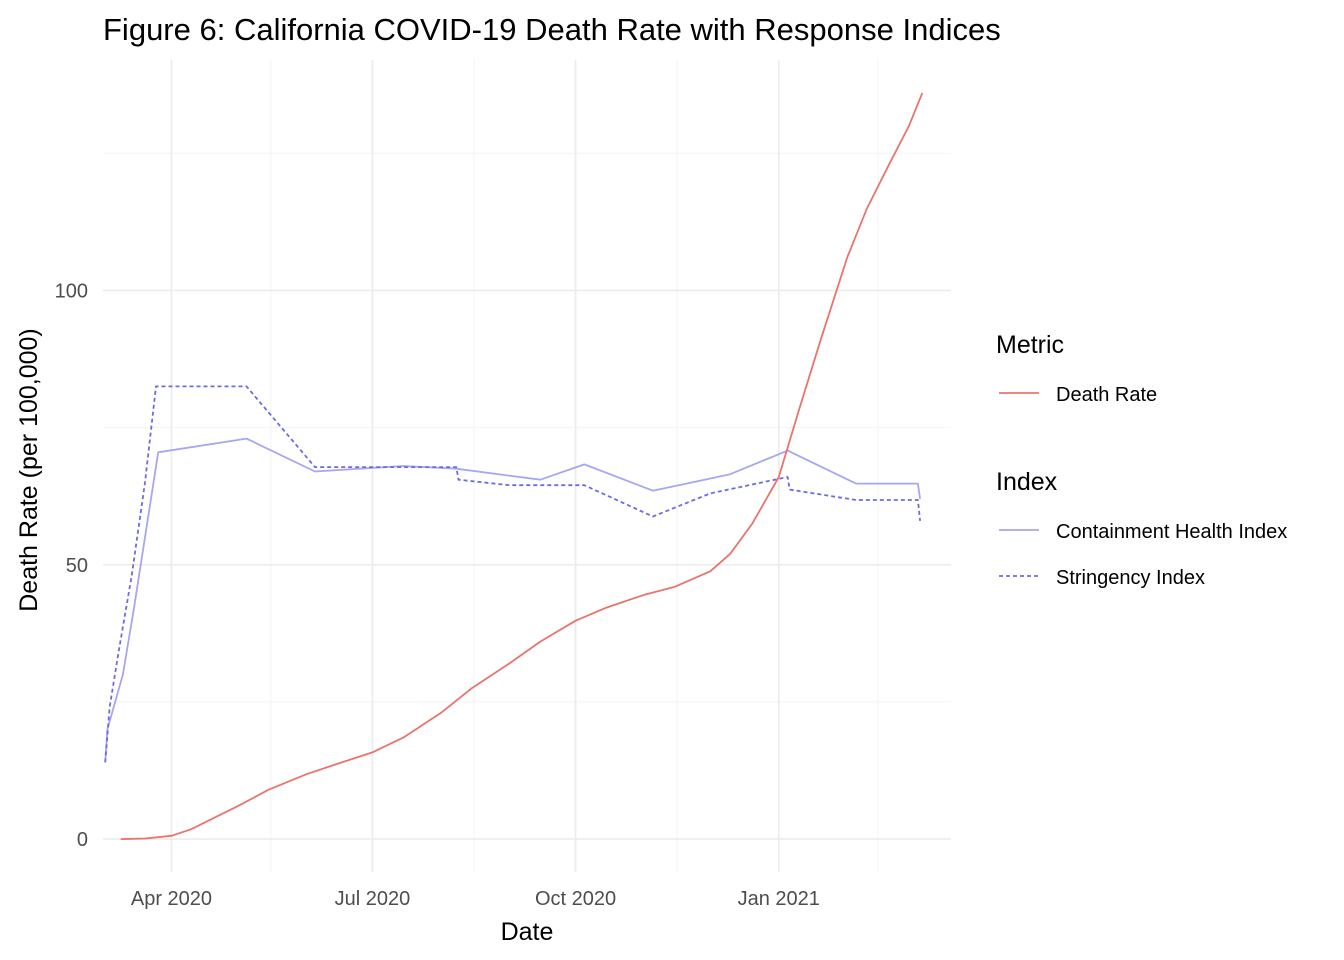  Describe the element at coordinates (373, 899) in the screenshot. I see `x-tick-label: Jul 2020` at that location.